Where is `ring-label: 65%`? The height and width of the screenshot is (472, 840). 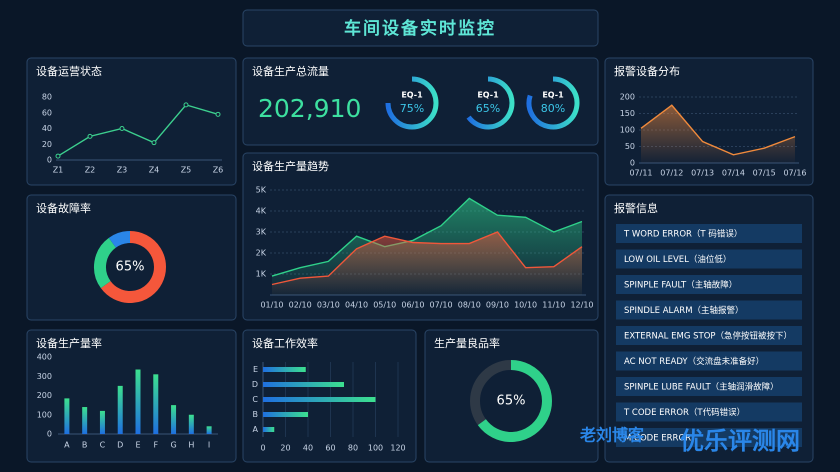 ring-label: 65% is located at coordinates (511, 401).